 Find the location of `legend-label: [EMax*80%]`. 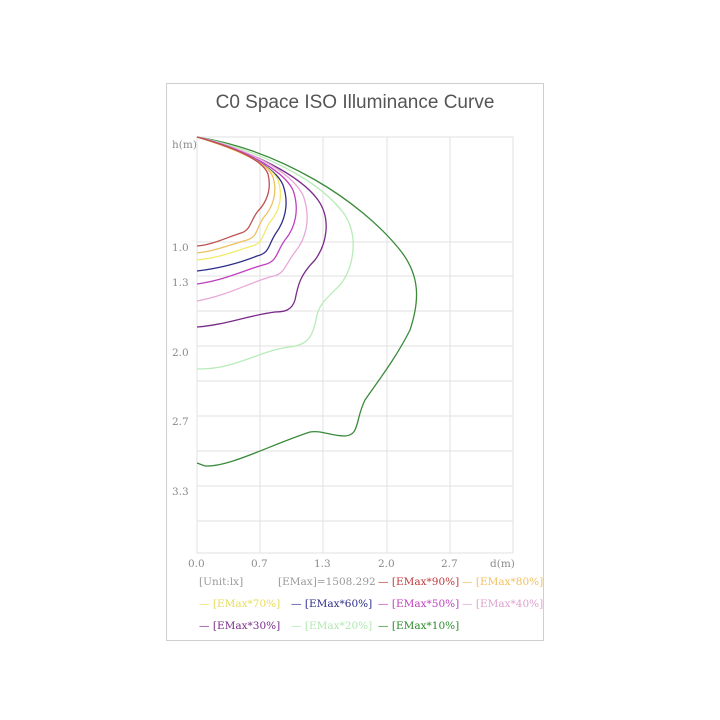

legend-label: [EMax*80%] is located at coordinates (509, 582).